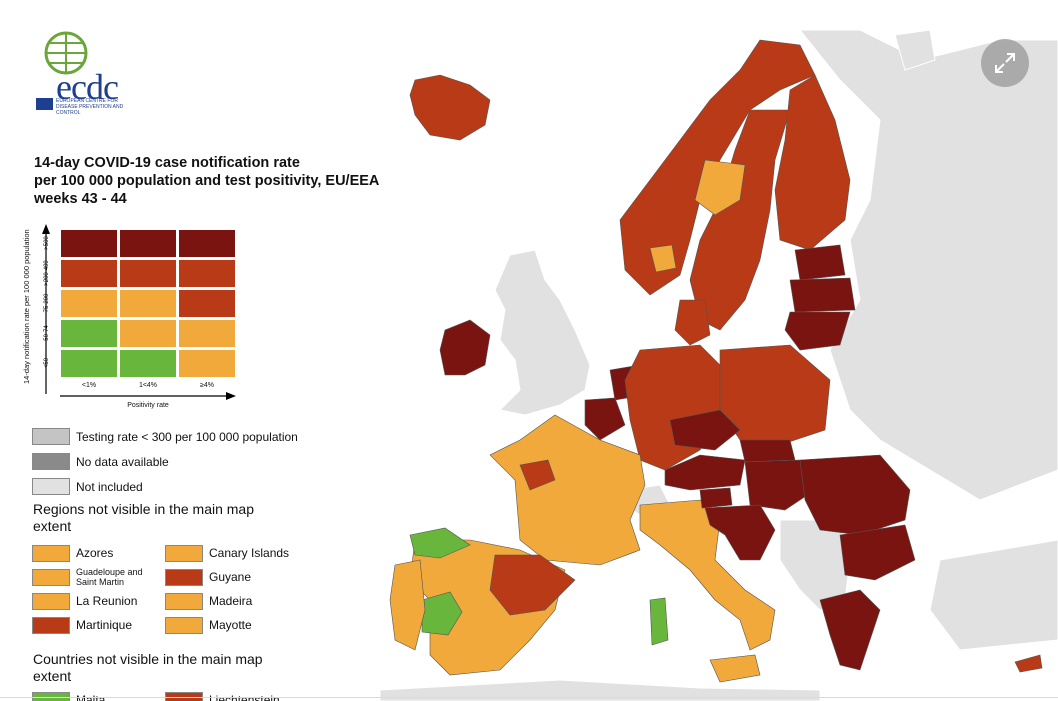 This screenshot has width=1058, height=701. What do you see at coordinates (89, 385) in the screenshot?
I see `matrix-col-label: <1%` at bounding box center [89, 385].